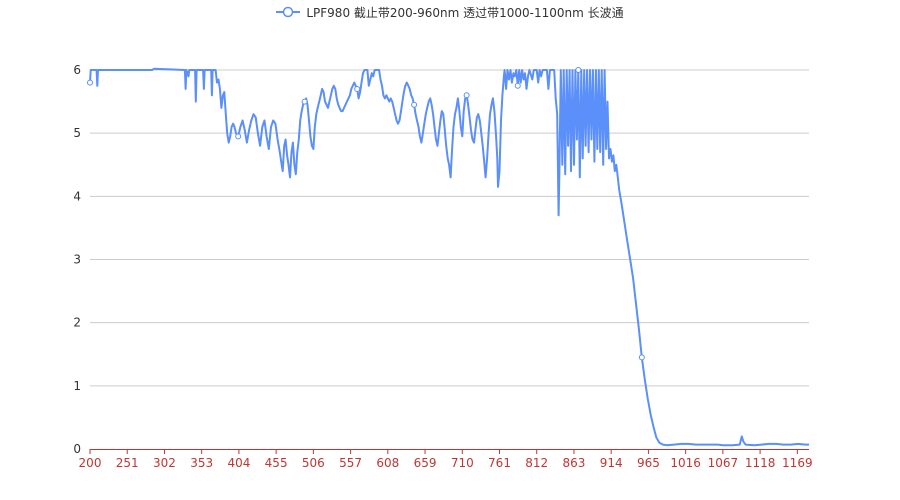  What do you see at coordinates (425, 463) in the screenshot?
I see `x-tick-label: 659` at bounding box center [425, 463].